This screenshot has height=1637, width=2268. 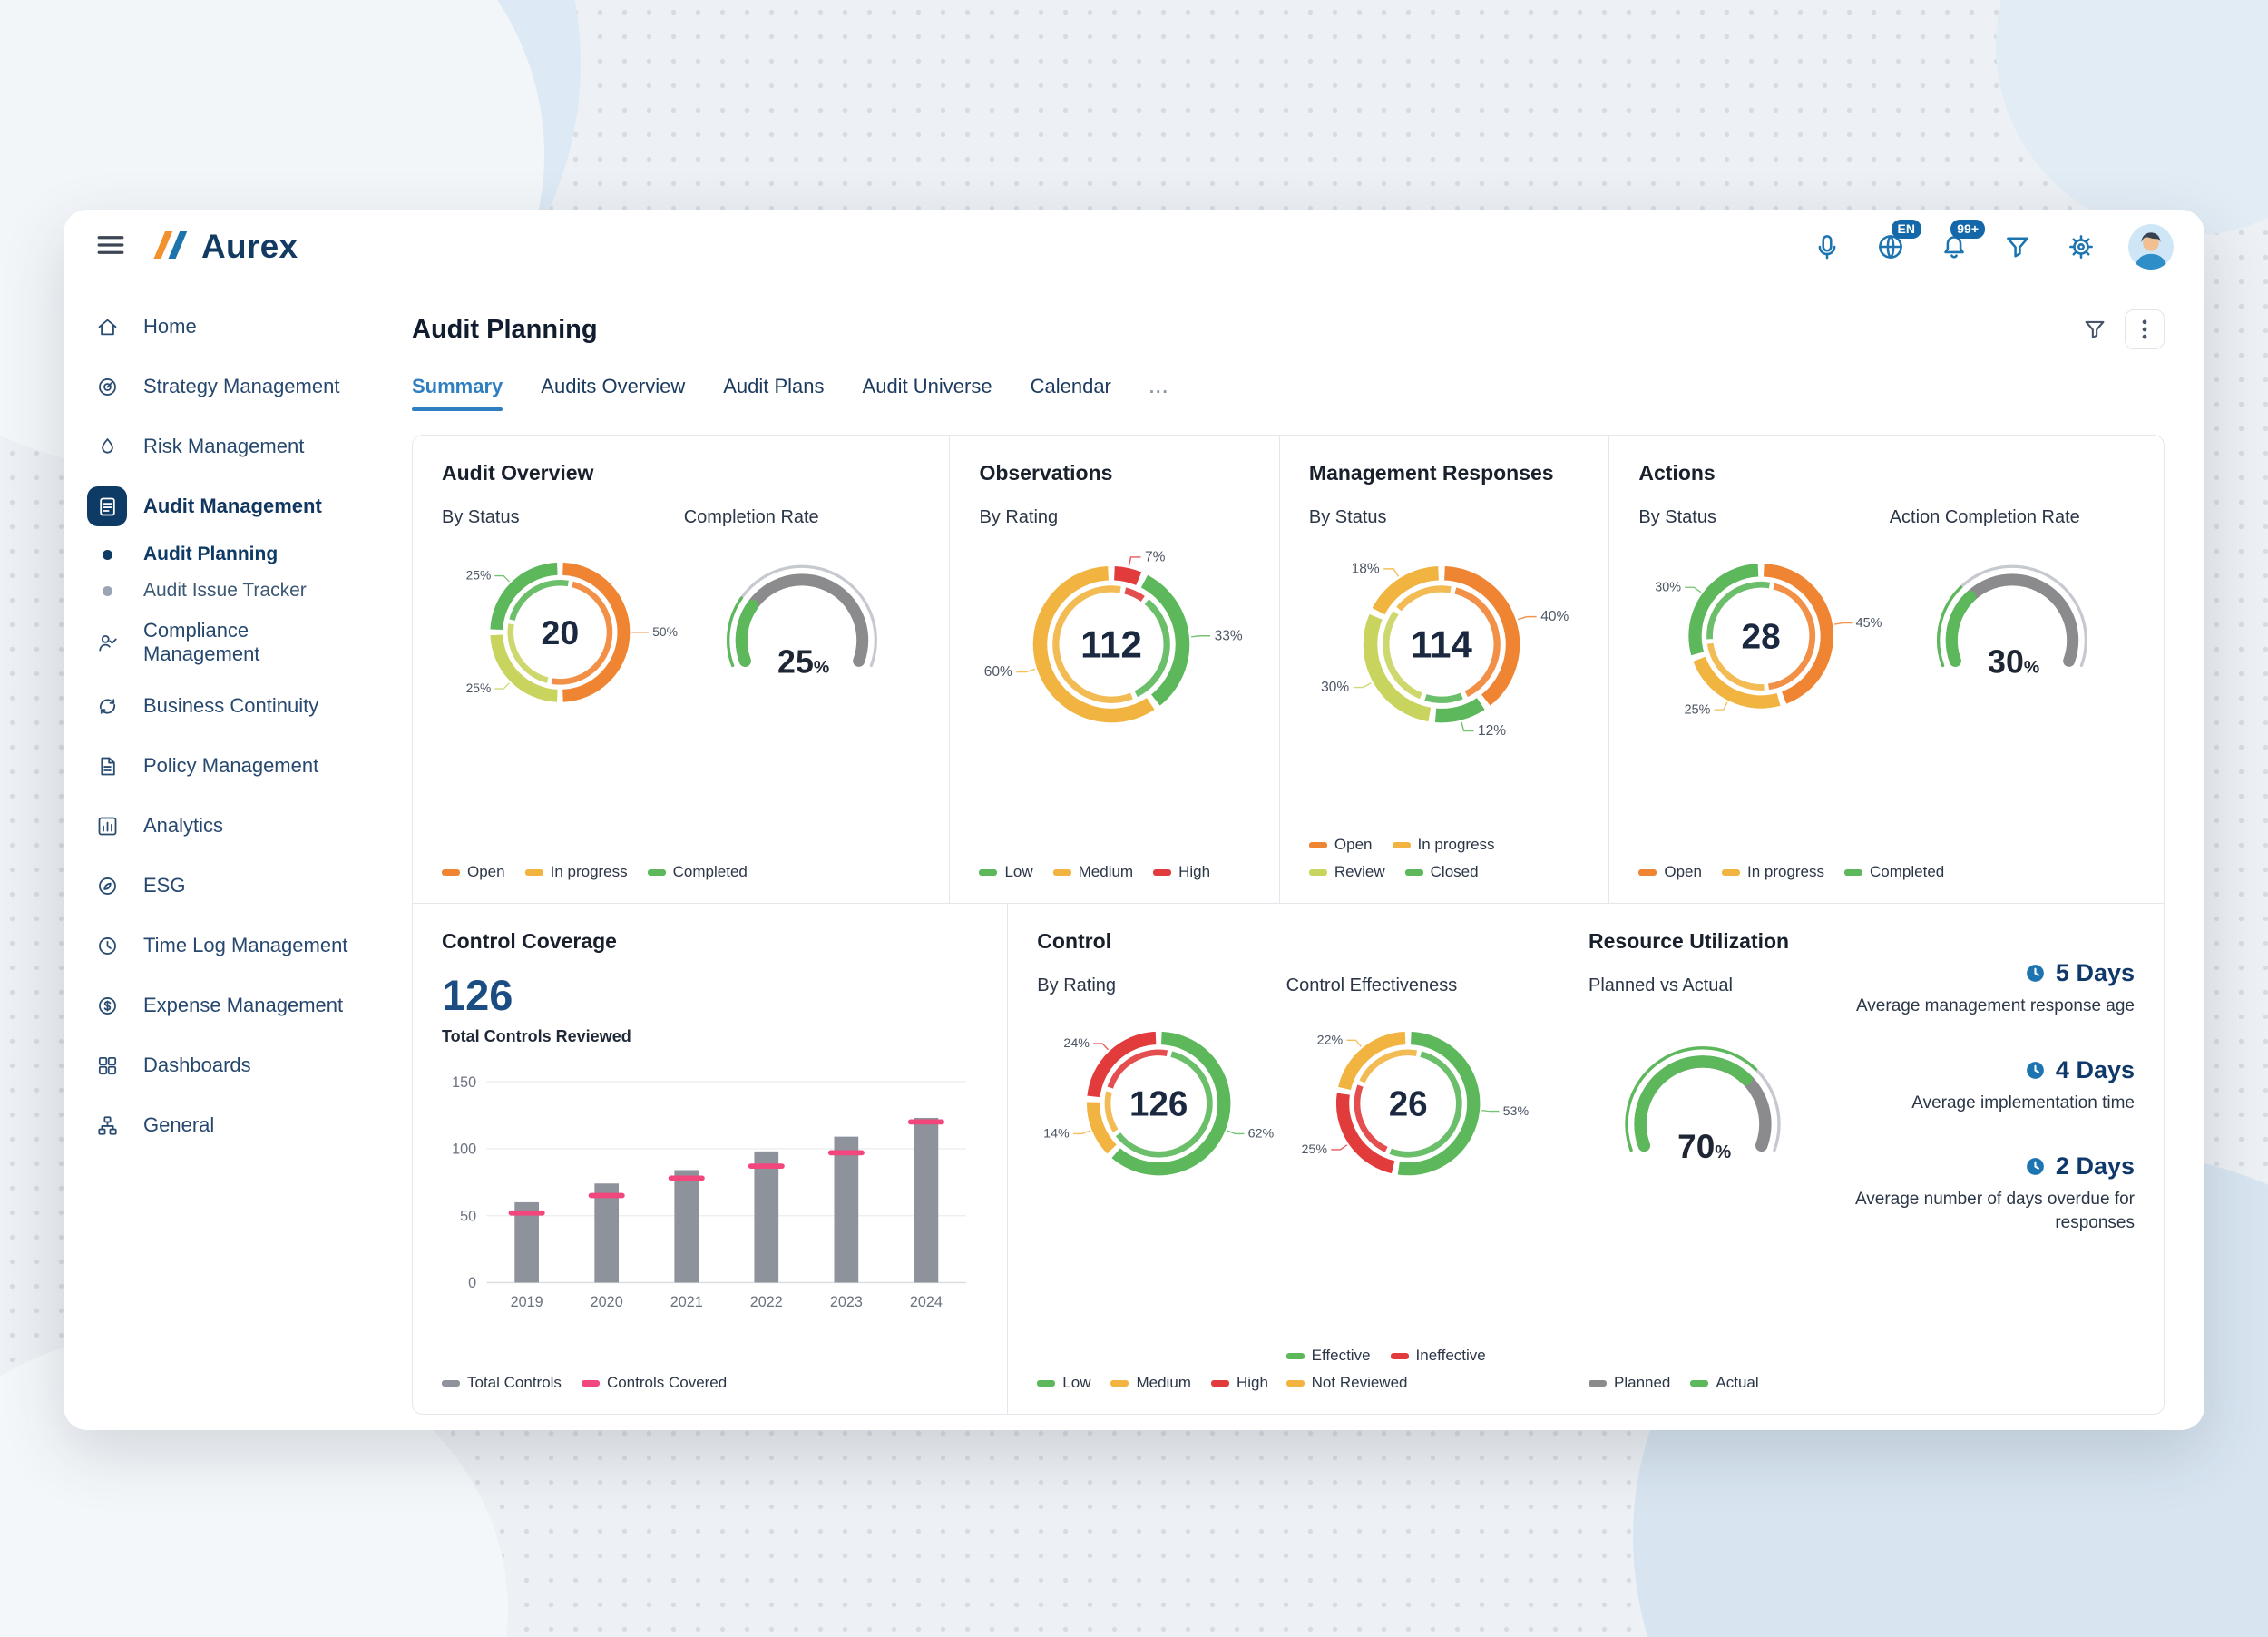 What do you see at coordinates (2017, 247) in the screenshot?
I see `filter-icon` at bounding box center [2017, 247].